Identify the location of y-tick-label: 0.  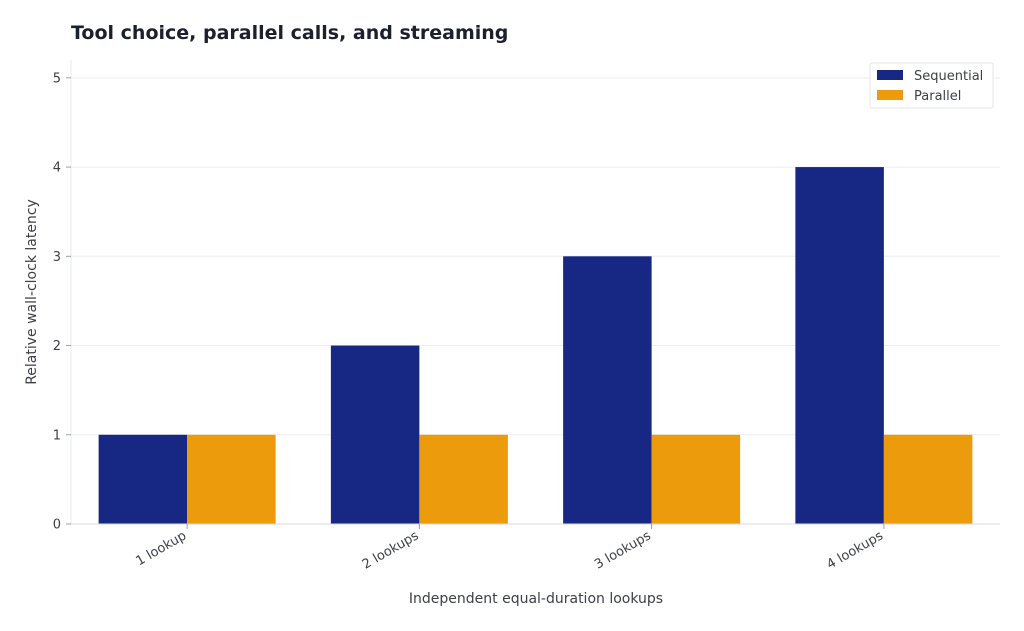
(57, 525).